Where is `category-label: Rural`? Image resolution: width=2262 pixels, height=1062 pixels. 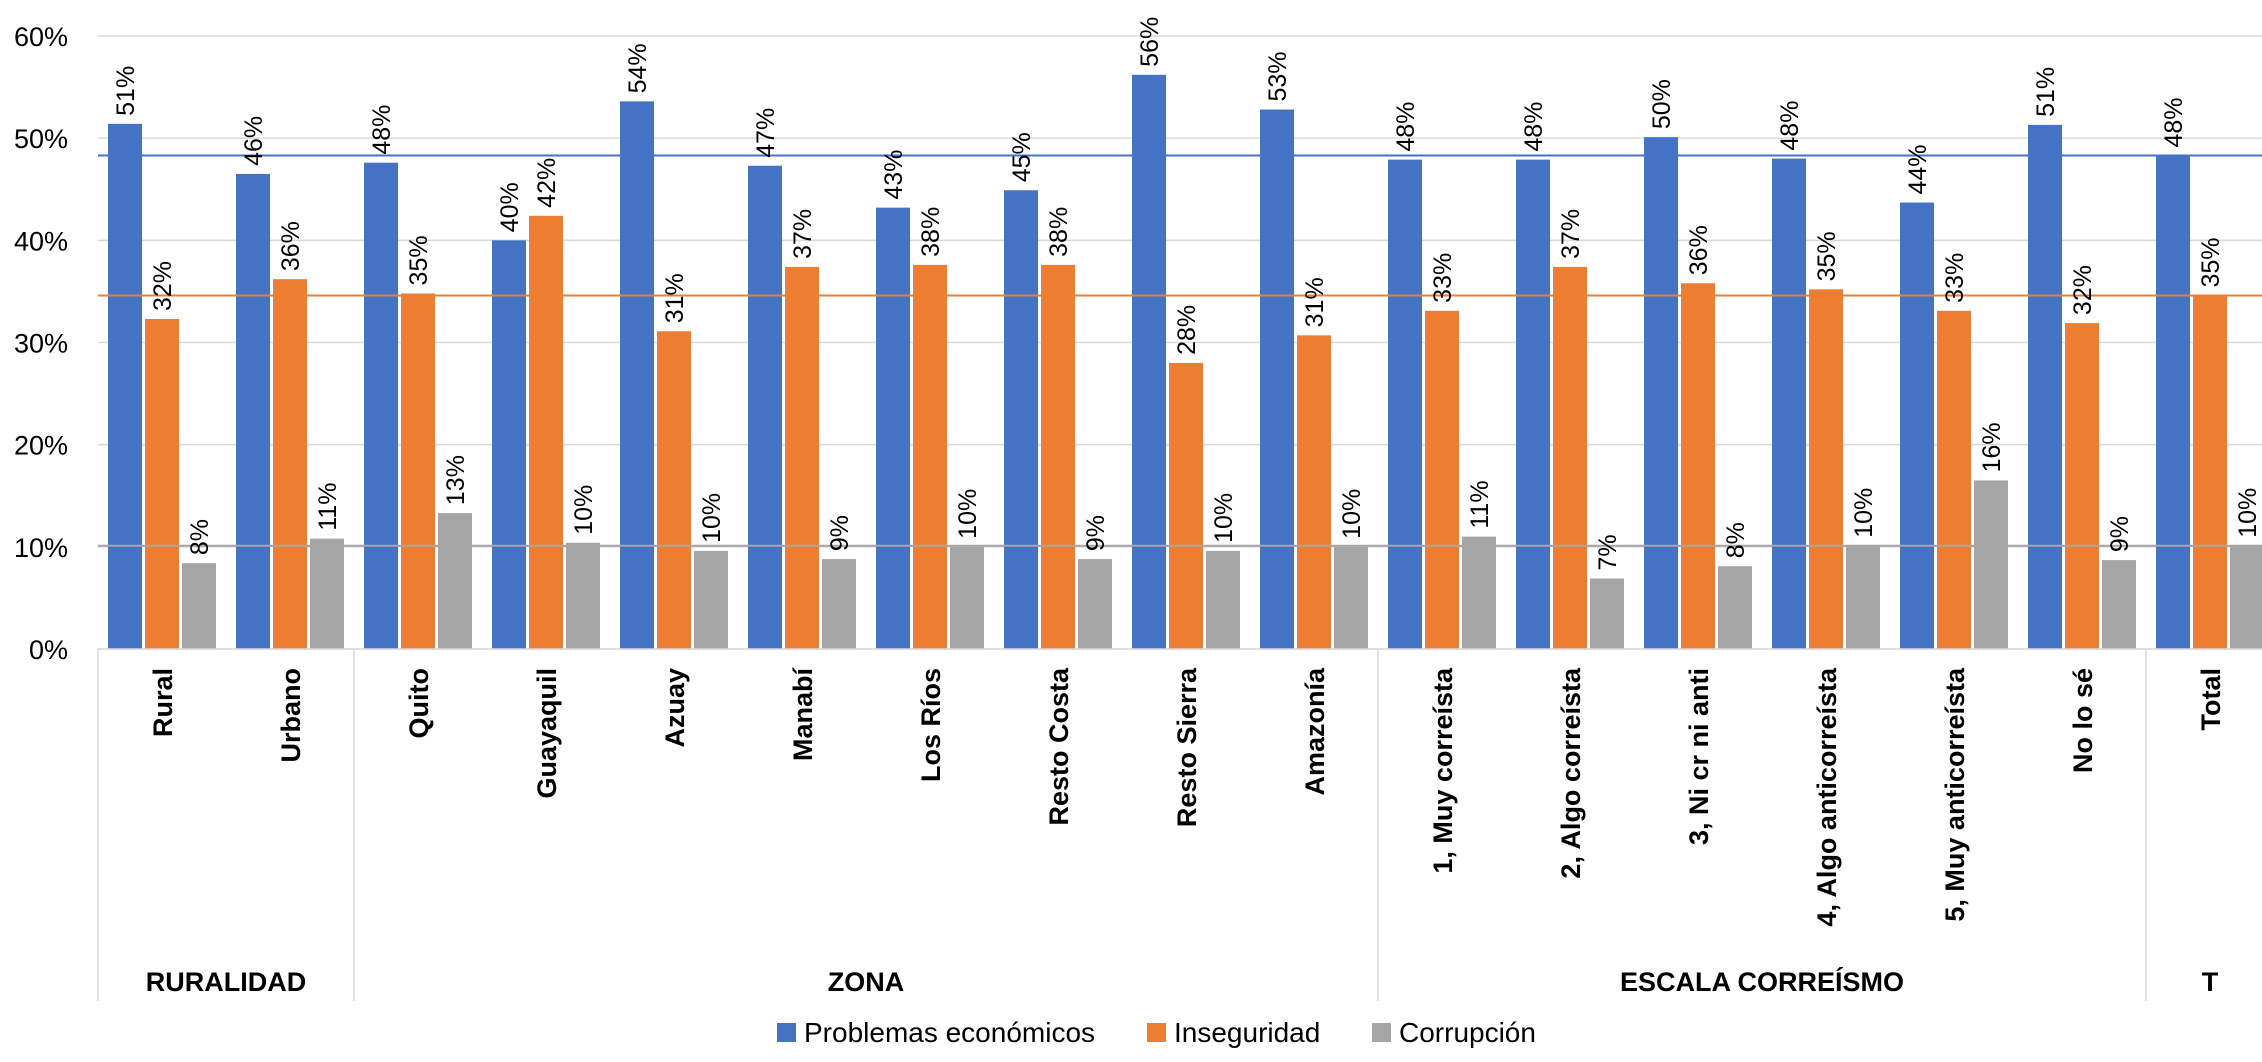
category-label: Rural is located at coordinates (163, 702).